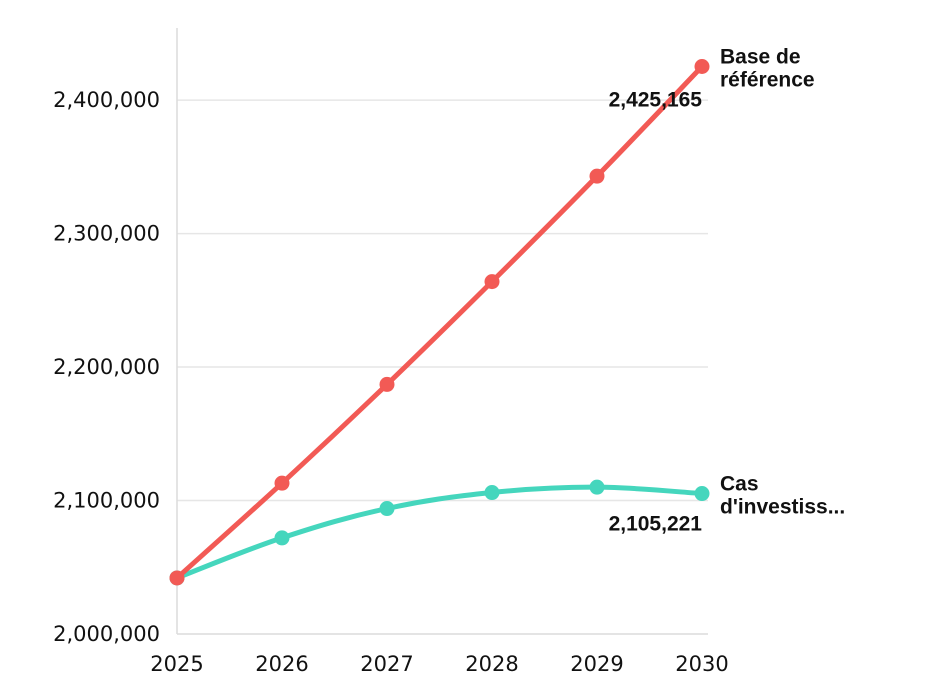  I want to click on x-tick-label: 2029, so click(596, 664).